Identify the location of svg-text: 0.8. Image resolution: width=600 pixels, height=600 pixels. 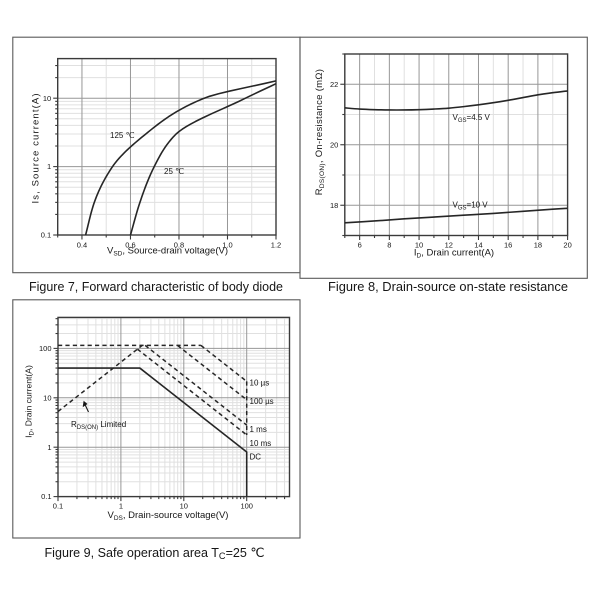
(179, 244).